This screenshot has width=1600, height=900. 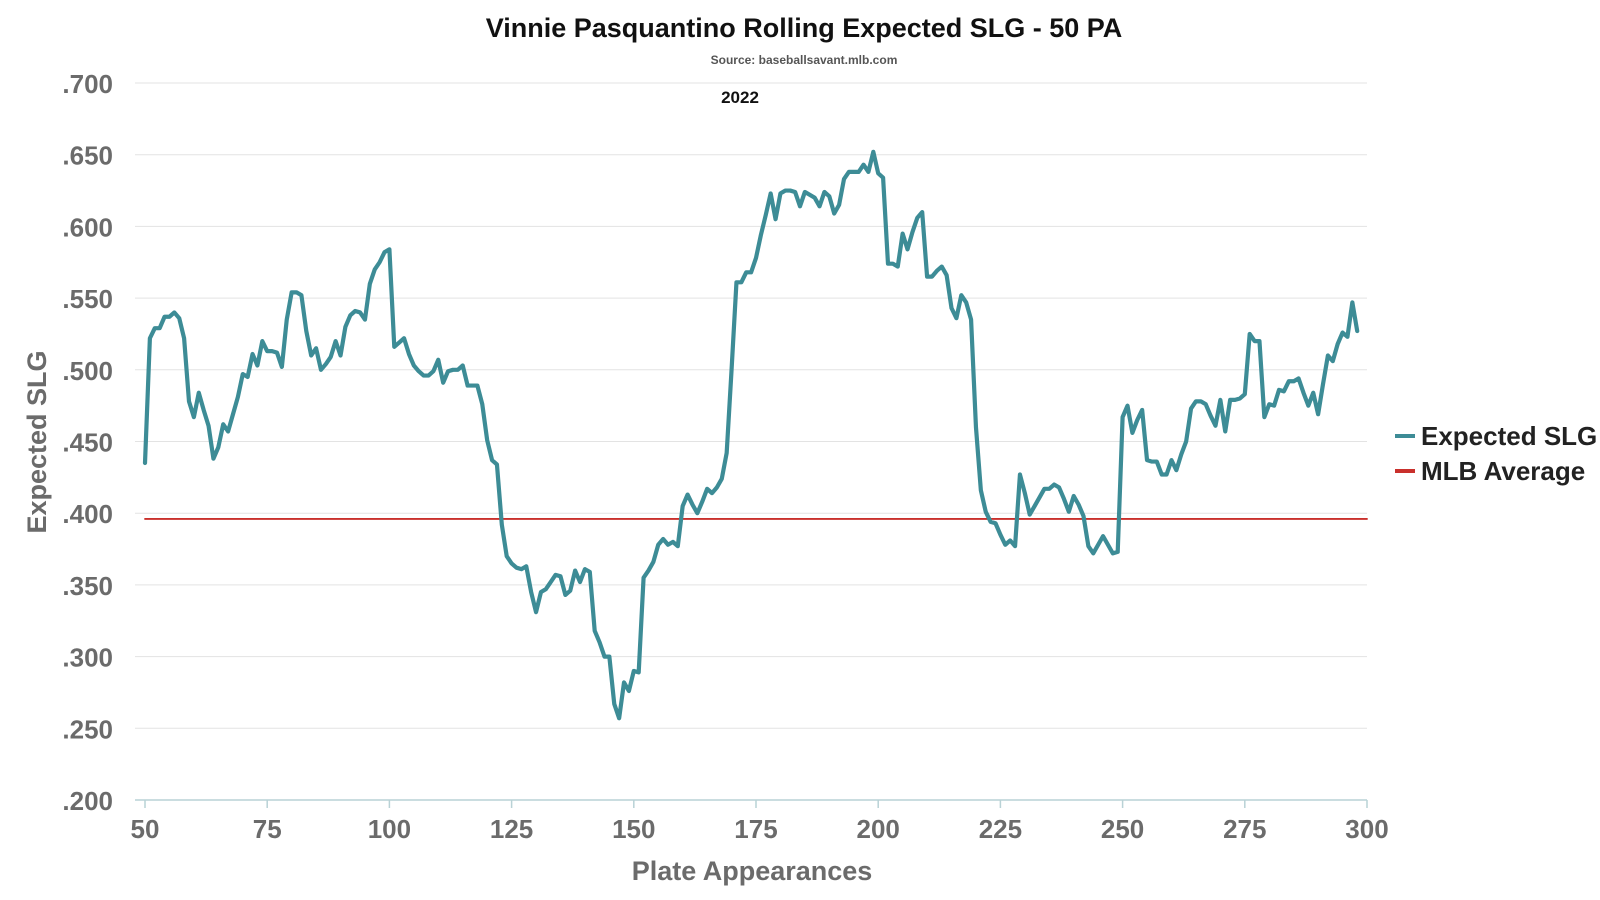 I want to click on legend-item-mlb-average: MLB Average, so click(x=1490, y=471).